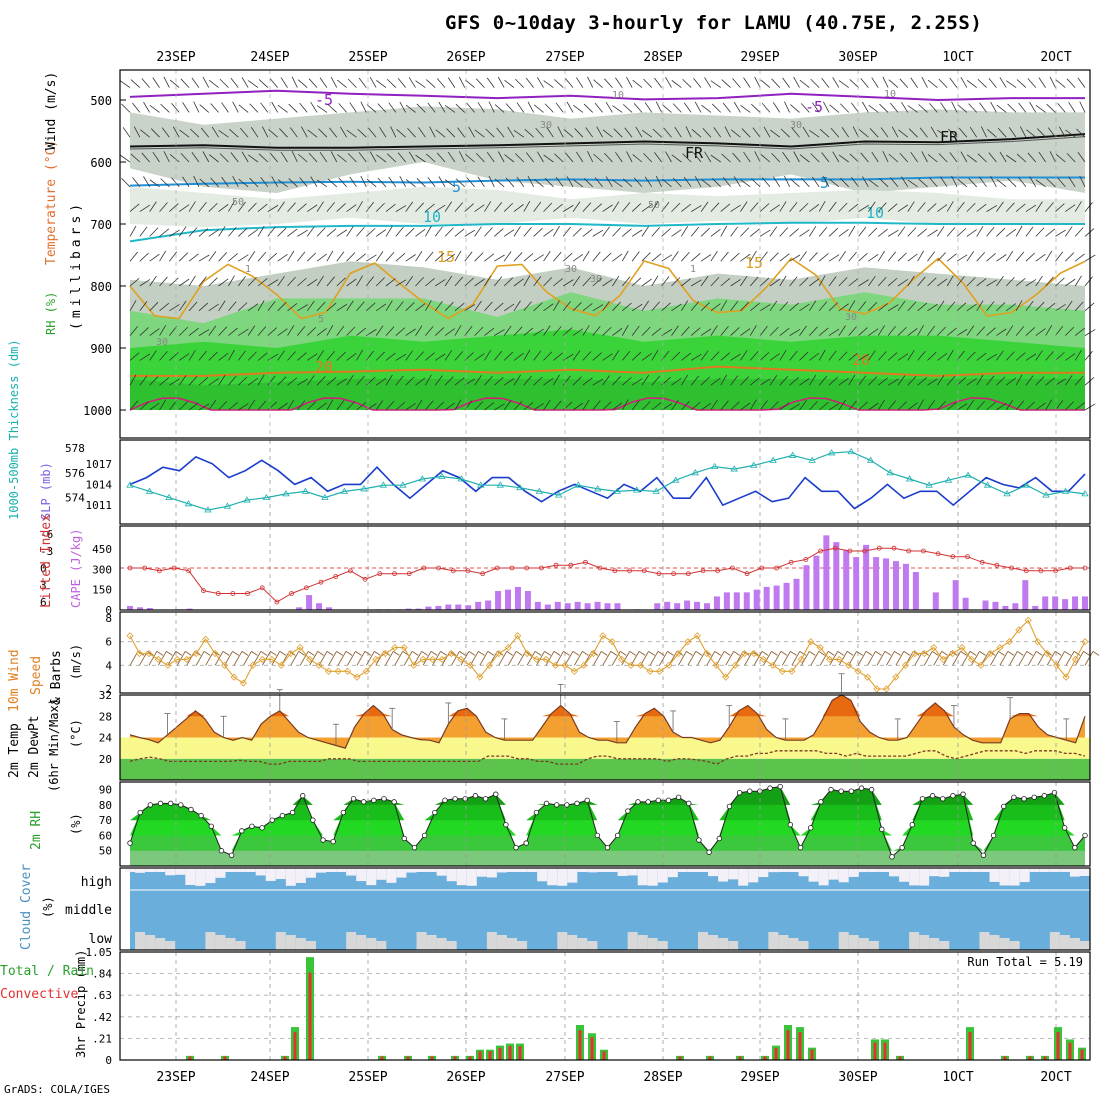 The width and height of the screenshot is (1100, 1100). What do you see at coordinates (564, 1077) in the screenshot?
I see `date-label-bottom: 27SEP` at bounding box center [564, 1077].